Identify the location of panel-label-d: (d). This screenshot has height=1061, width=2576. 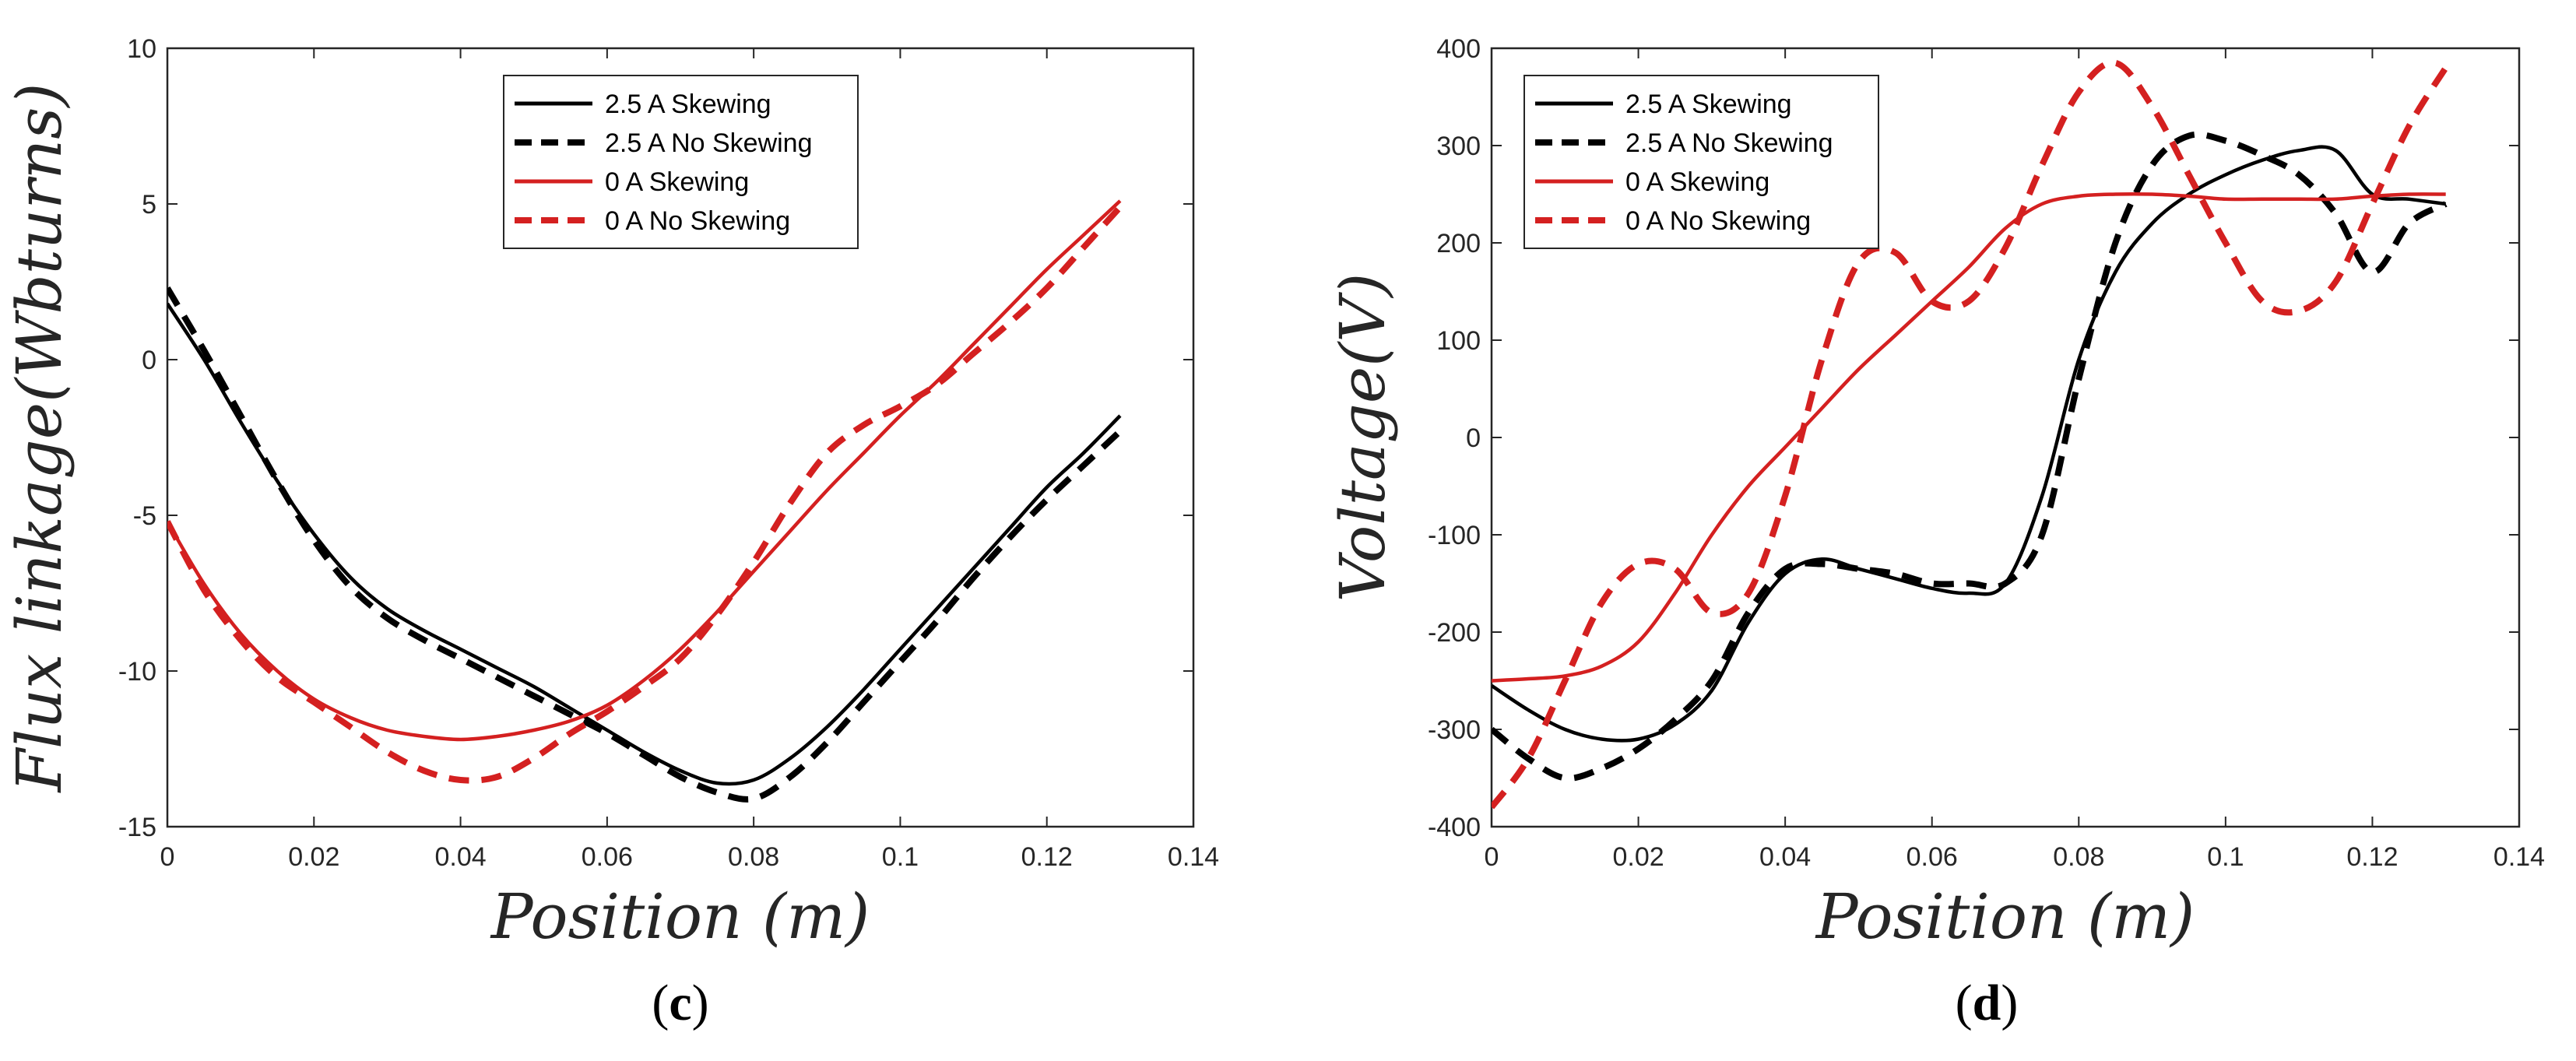
(1988, 1003).